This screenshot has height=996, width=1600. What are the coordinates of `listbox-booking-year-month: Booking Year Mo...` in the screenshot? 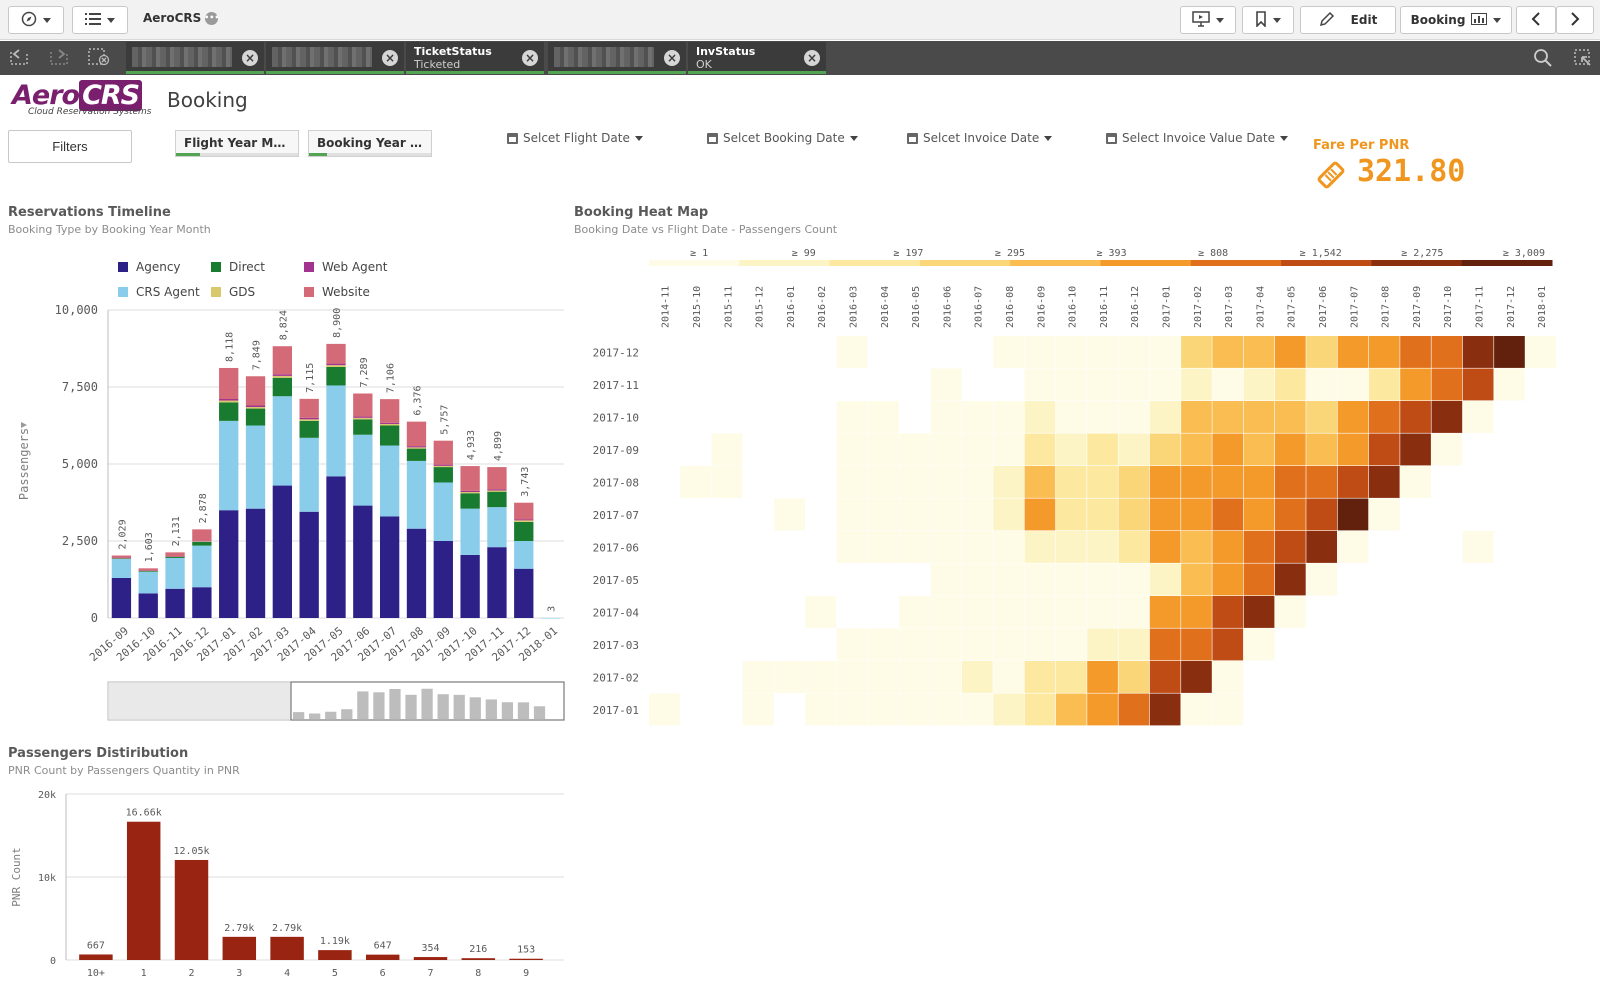 It's located at (370, 143).